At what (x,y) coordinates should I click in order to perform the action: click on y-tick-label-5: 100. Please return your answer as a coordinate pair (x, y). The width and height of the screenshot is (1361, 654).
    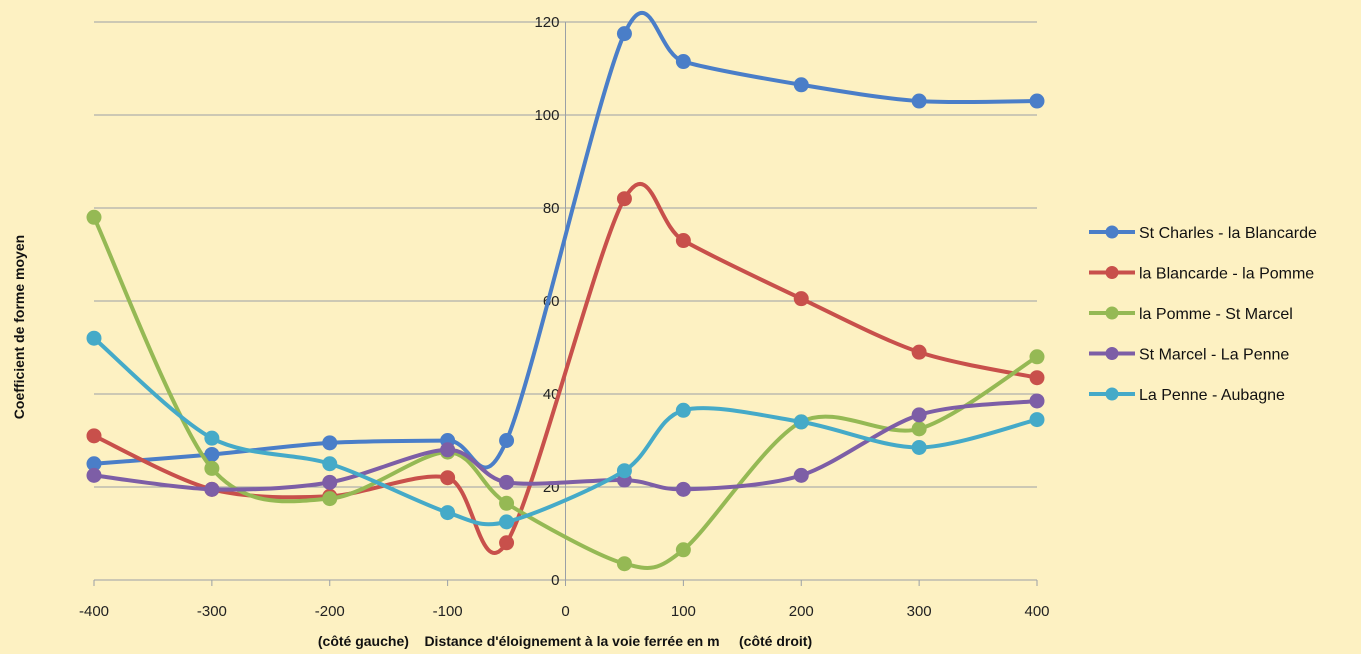
    Looking at the image, I should click on (546, 115).